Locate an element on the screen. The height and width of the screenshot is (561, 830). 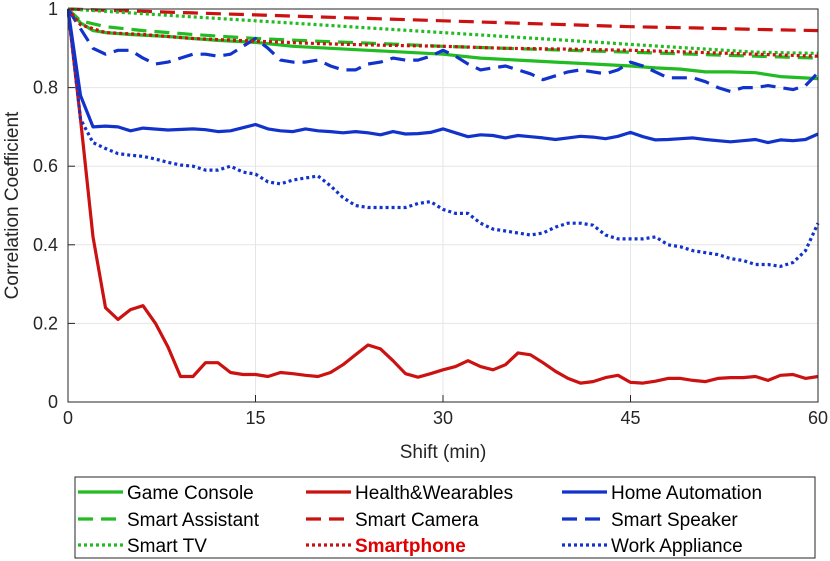
legend-label: Smartphone is located at coordinates (410, 546).